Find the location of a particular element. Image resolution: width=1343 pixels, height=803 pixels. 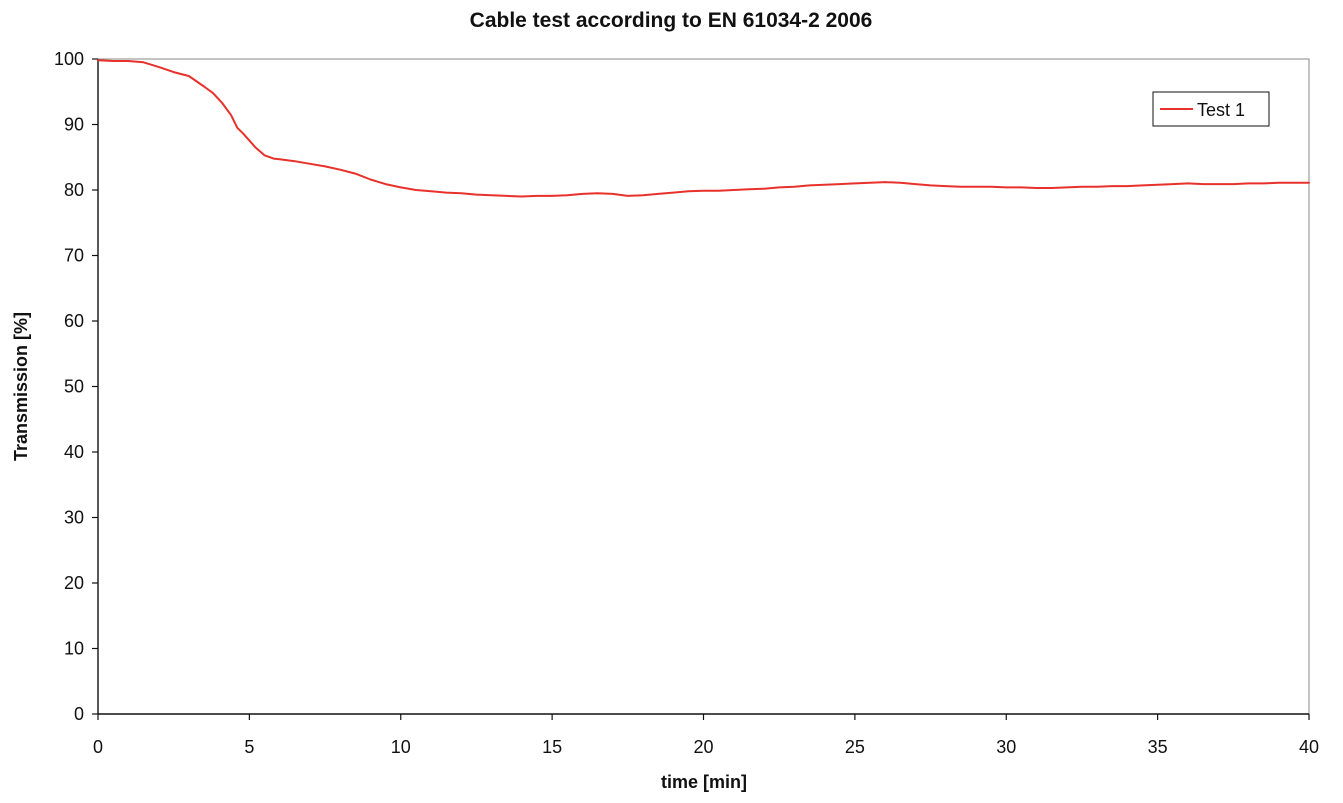

y-tick-label: 60 is located at coordinates (74, 321).